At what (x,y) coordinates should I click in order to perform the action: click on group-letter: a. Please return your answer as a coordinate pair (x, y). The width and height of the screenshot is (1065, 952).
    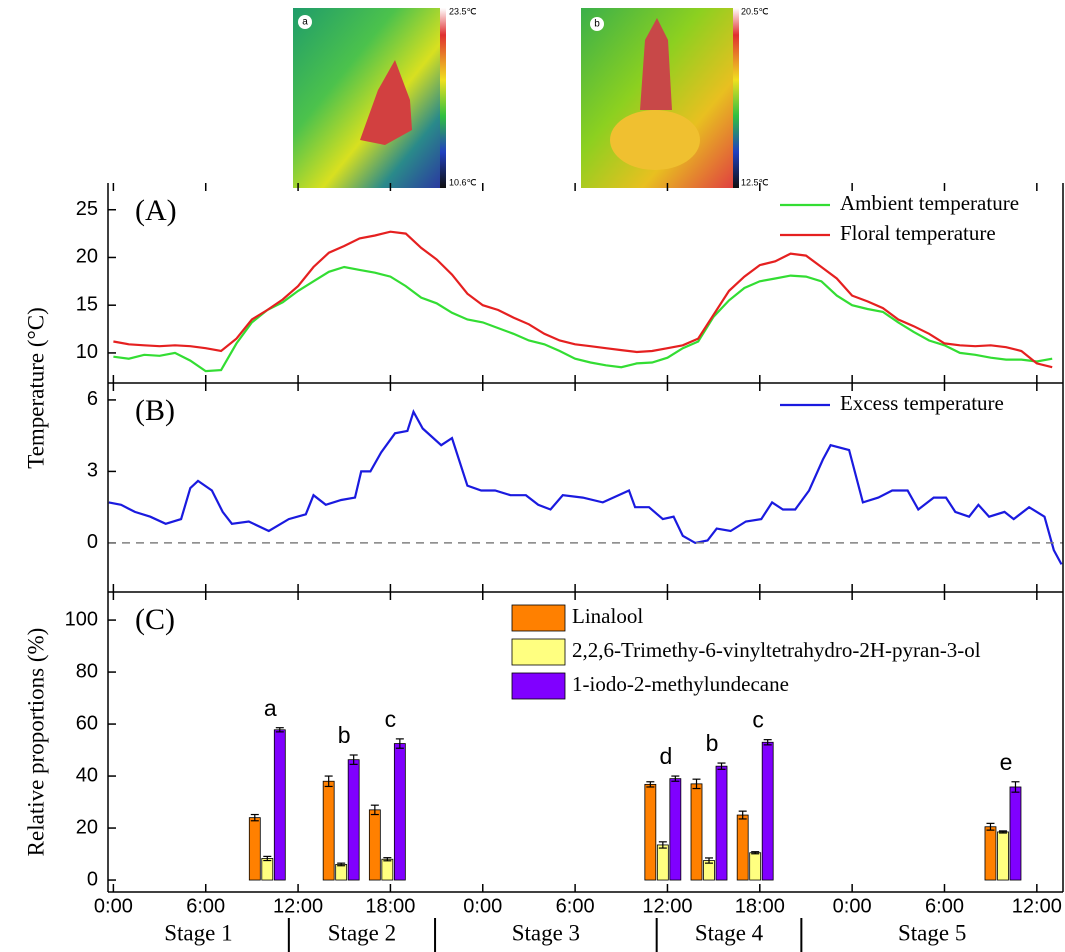
    Looking at the image, I should click on (270, 708).